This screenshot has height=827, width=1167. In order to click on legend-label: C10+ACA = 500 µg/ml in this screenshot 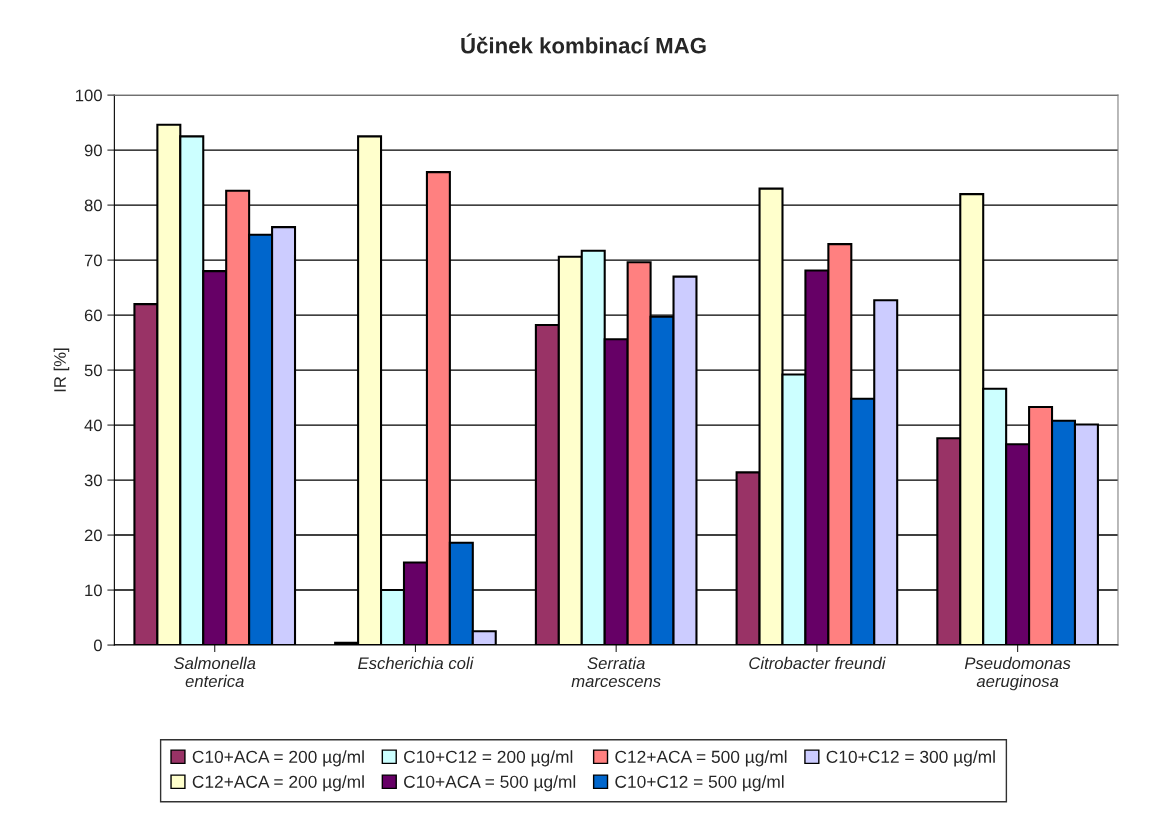, I will do `click(490, 783)`.